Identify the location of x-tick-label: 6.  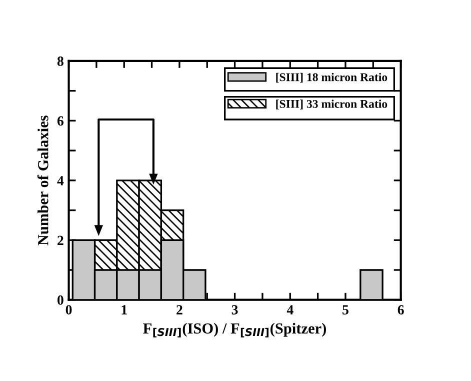
(401, 309).